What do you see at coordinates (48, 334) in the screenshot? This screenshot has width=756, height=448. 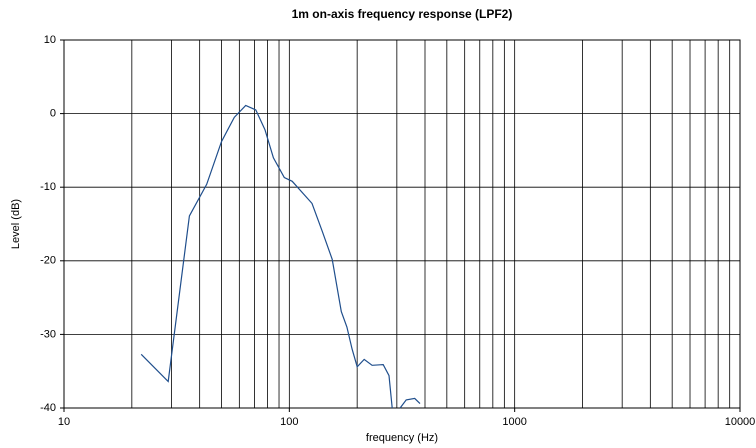 I see `y-tick-label: -30` at bounding box center [48, 334].